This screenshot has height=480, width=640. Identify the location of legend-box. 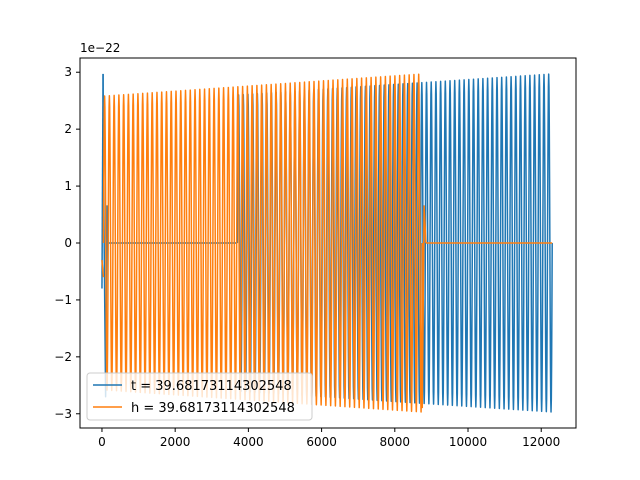
(199, 396).